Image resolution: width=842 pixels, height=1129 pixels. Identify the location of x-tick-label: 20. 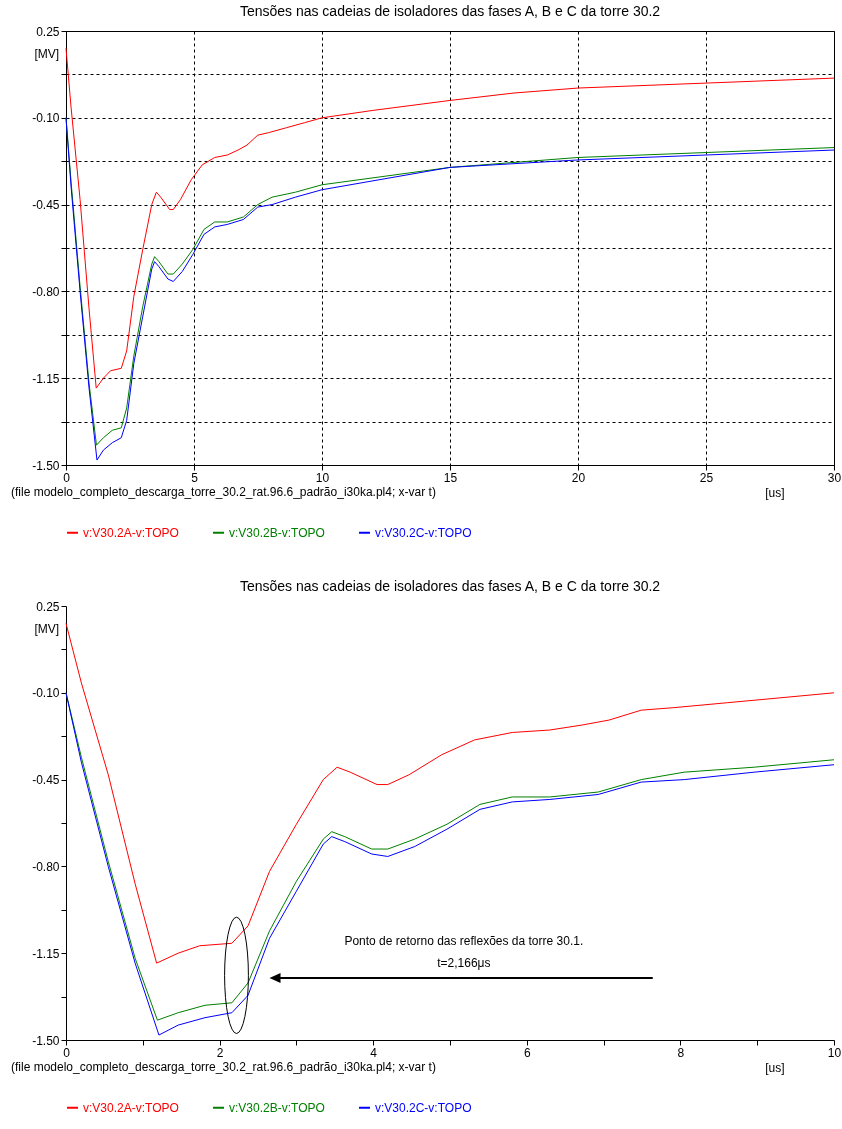
(578, 477).